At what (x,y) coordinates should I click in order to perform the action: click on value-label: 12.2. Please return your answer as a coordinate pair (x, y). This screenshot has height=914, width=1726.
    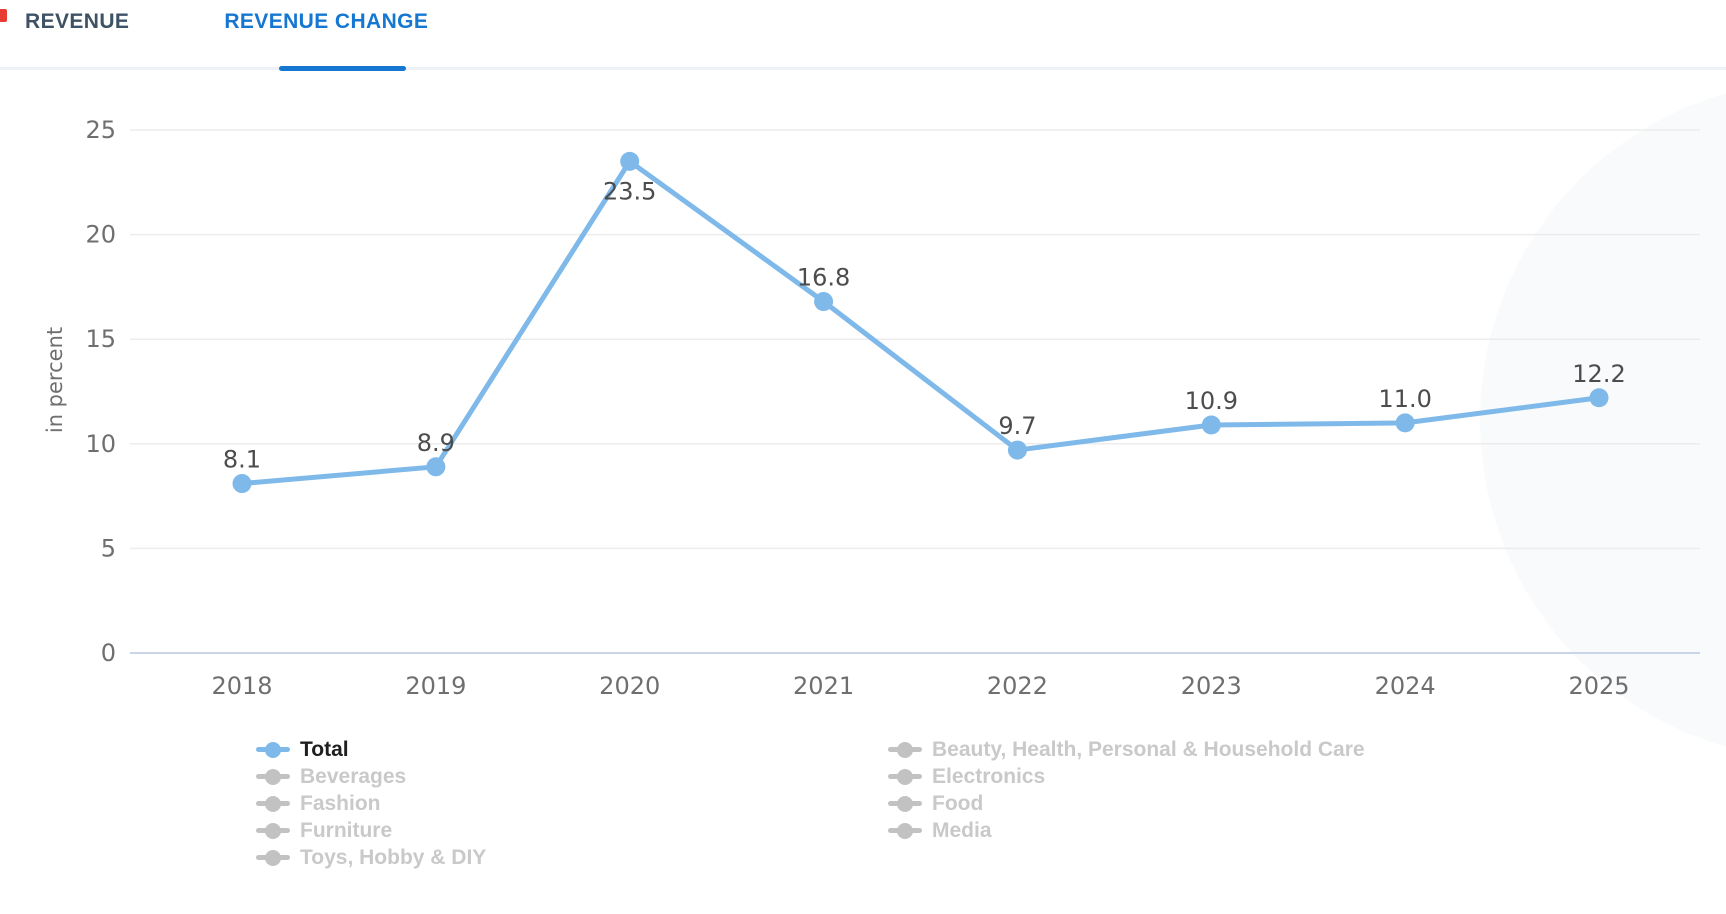
    Looking at the image, I should click on (1598, 374).